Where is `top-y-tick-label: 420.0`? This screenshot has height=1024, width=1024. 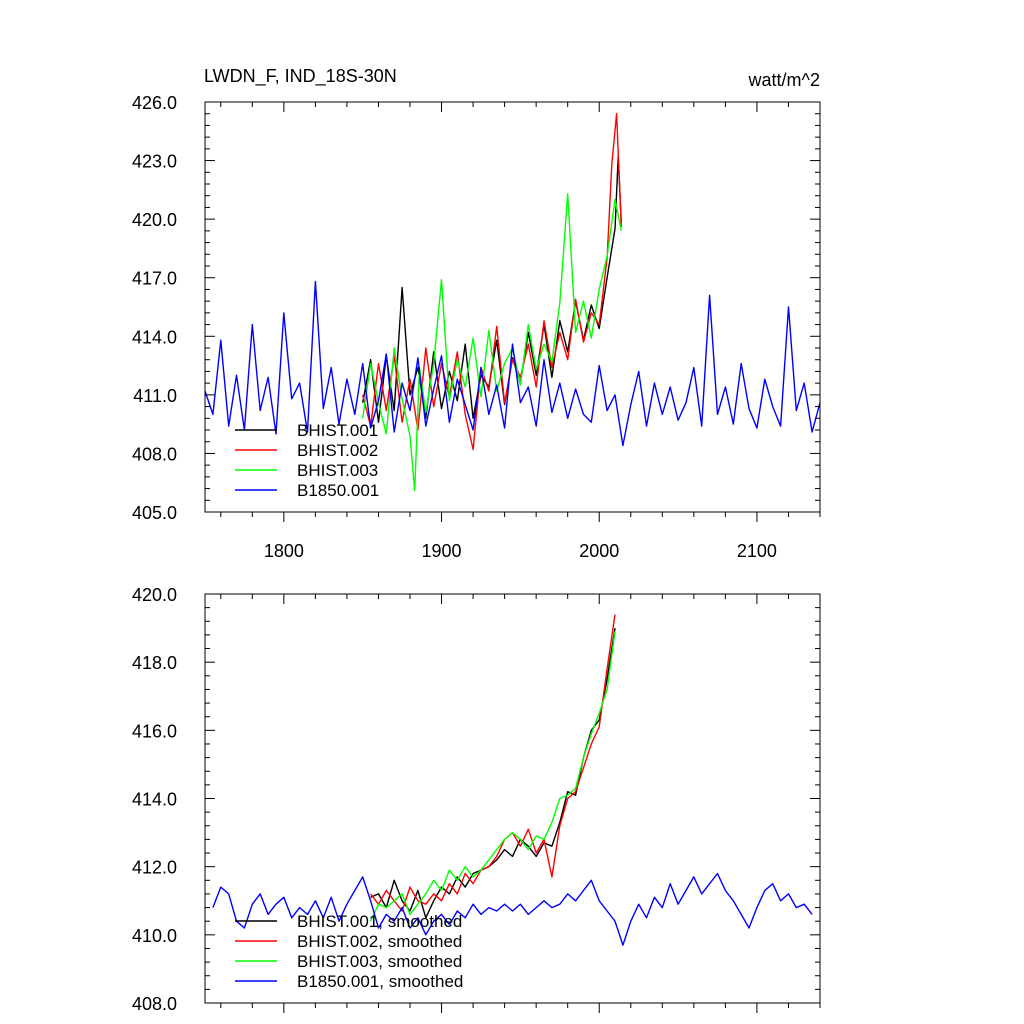
top-y-tick-label: 420.0 is located at coordinates (154, 220).